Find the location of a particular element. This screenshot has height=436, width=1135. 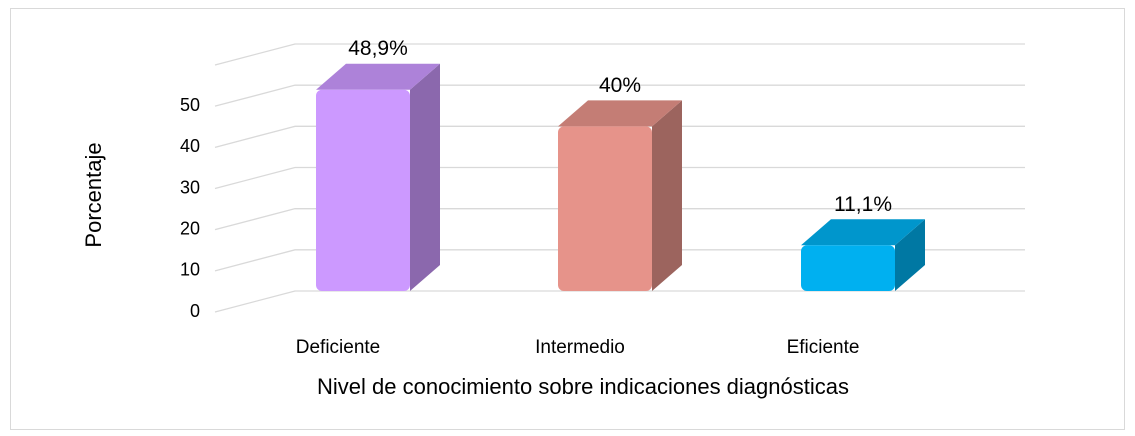

x-tick-label: Eficiente is located at coordinates (823, 347).